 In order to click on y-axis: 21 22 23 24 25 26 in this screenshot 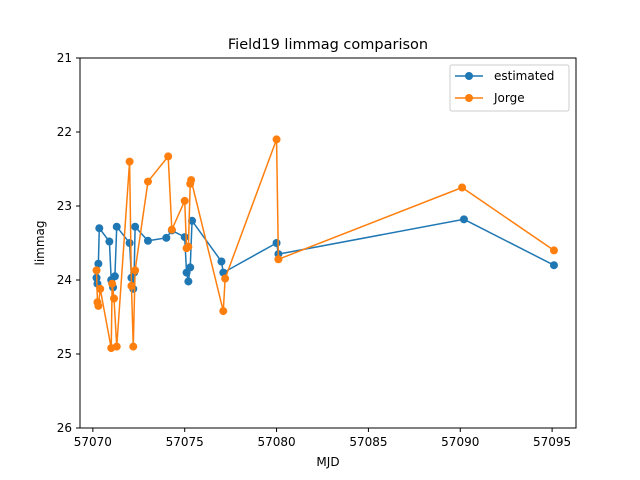, I will do `click(68, 243)`.